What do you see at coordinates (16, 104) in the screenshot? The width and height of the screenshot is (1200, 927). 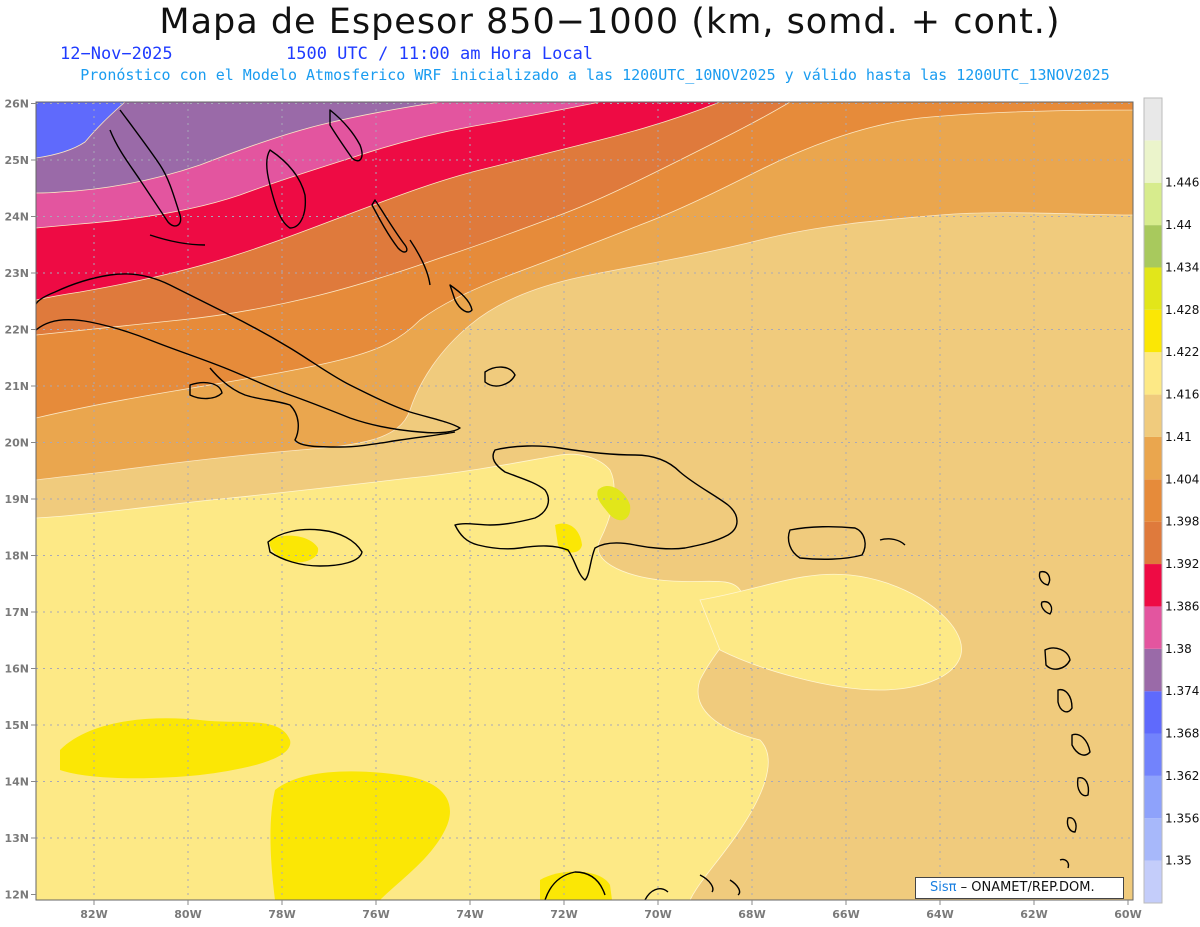 I see `lat-label: 26N` at bounding box center [16, 104].